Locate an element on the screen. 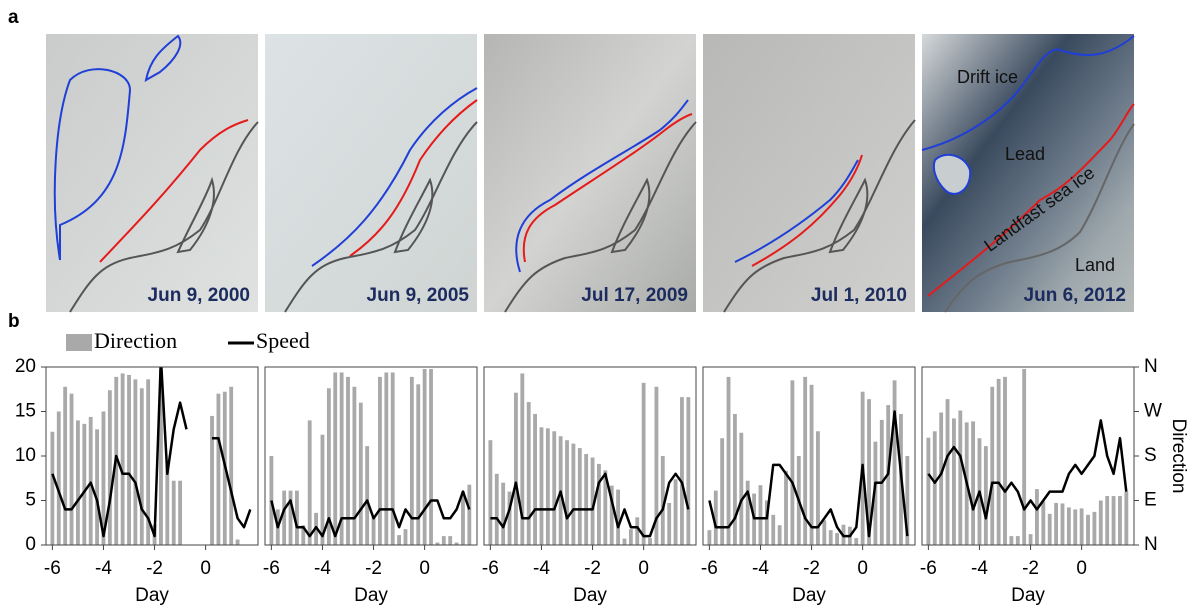 The image size is (1194, 613). drift-ice-outline is located at coordinates (92, 164).